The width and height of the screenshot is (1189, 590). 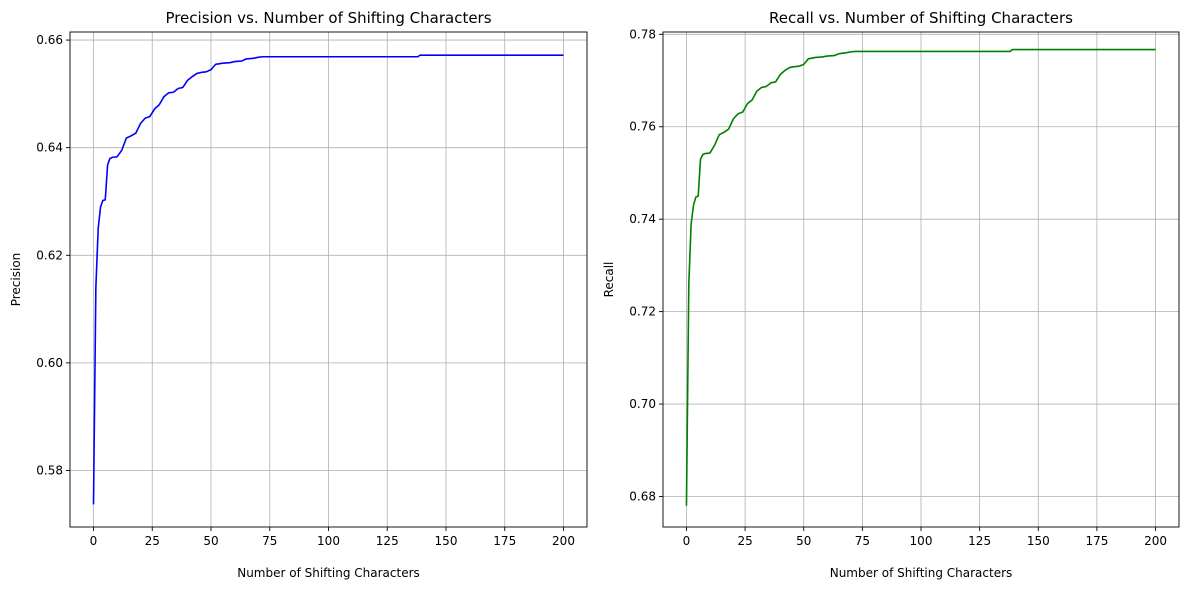 What do you see at coordinates (387, 541) in the screenshot?
I see `precision-x-tick-label: 125` at bounding box center [387, 541].